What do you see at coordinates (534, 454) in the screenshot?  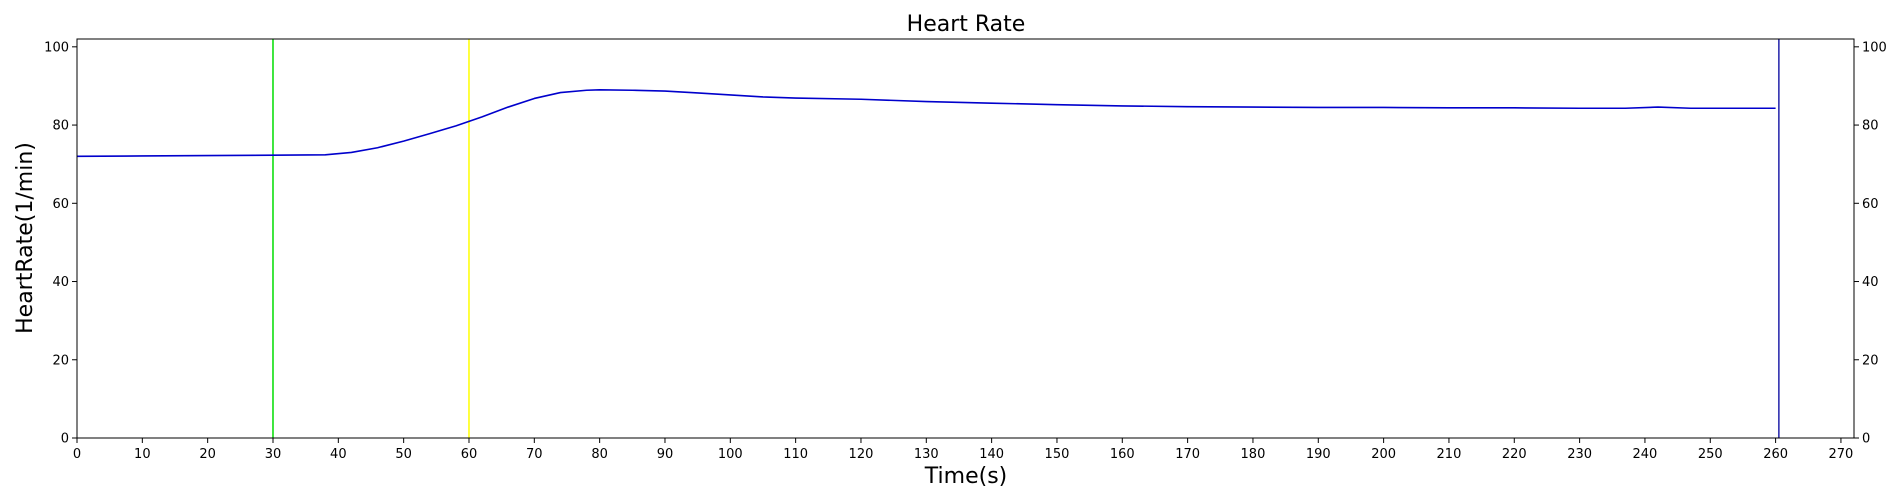 I see `x-tick-label: 70` at bounding box center [534, 454].